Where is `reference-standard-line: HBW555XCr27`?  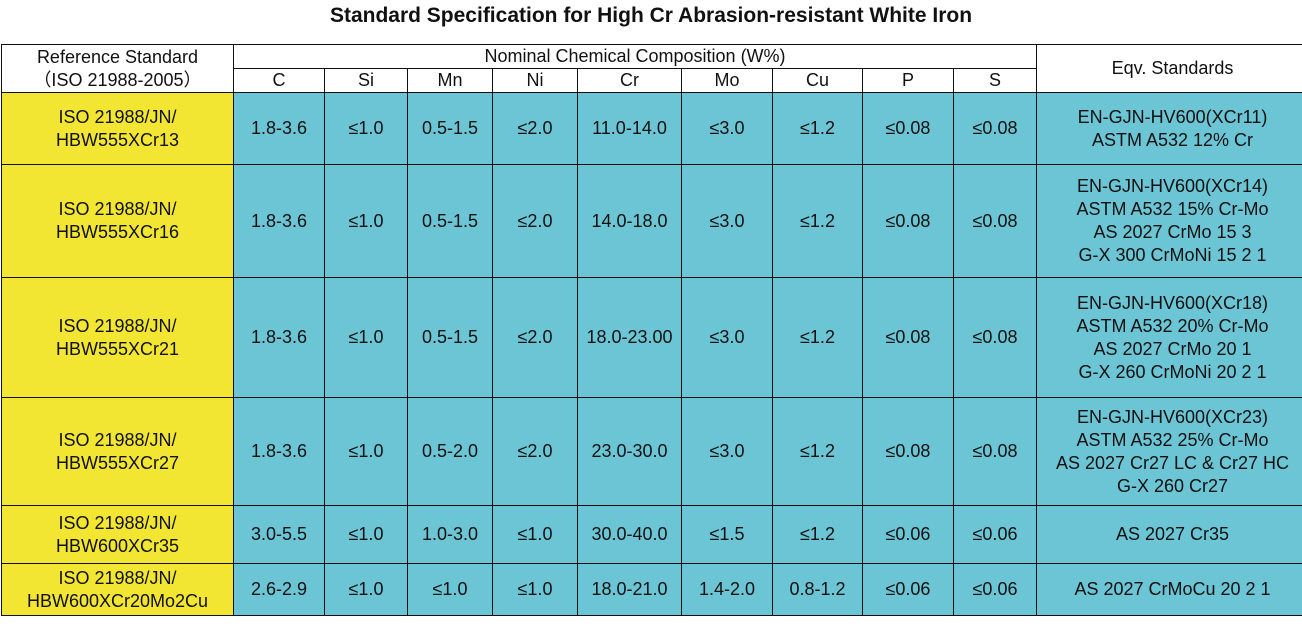 reference-standard-line: HBW555XCr27 is located at coordinates (117, 462).